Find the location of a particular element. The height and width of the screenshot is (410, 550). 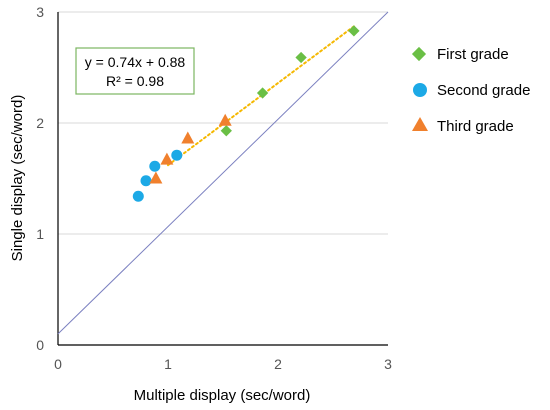

y-tick-label: 1 is located at coordinates (40, 234).